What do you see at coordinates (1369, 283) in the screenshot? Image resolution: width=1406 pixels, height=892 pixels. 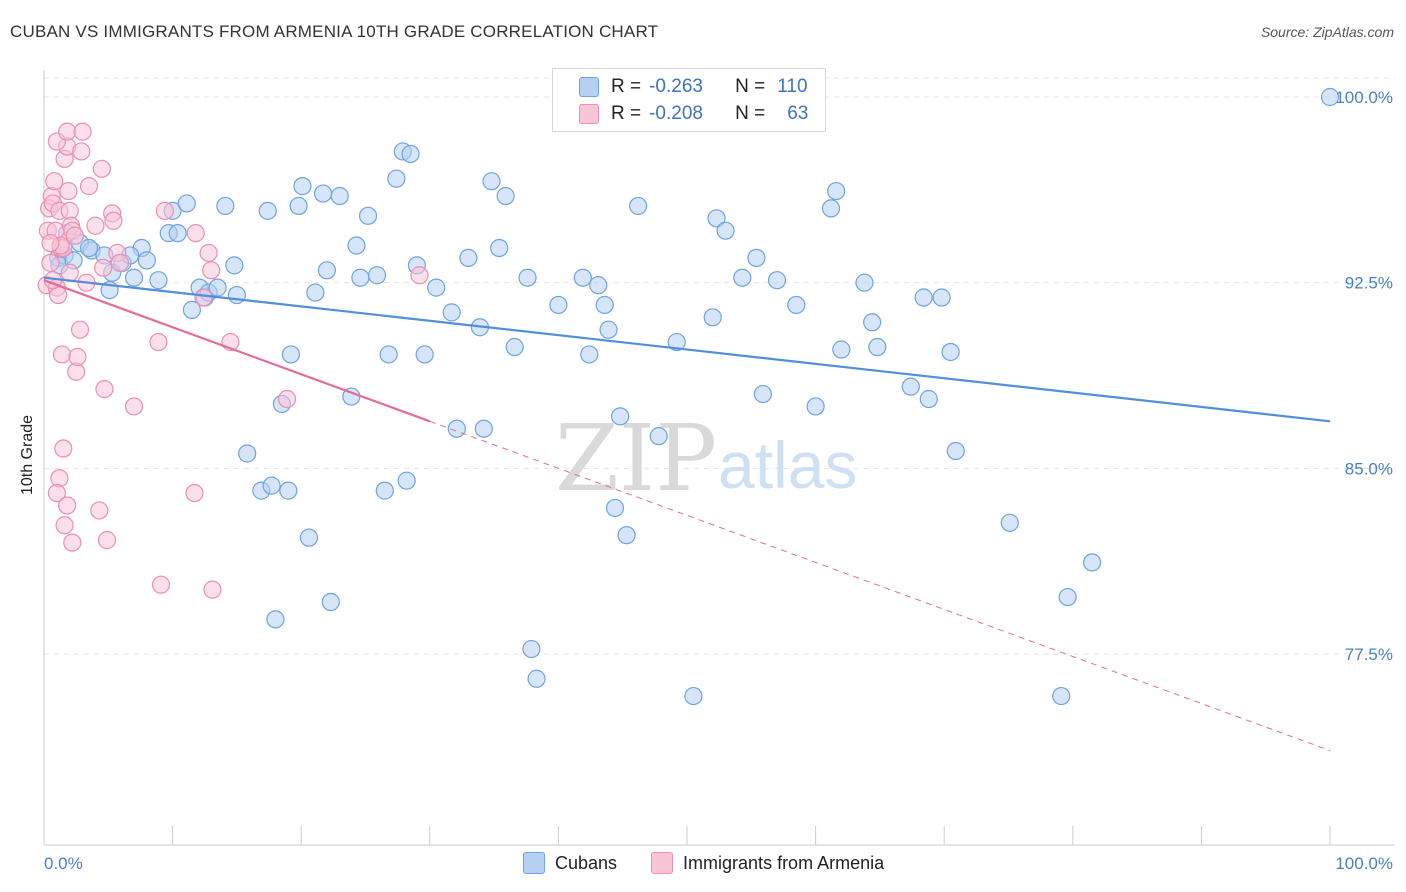 I see `y-tick-label: 92.5%` at bounding box center [1369, 283].